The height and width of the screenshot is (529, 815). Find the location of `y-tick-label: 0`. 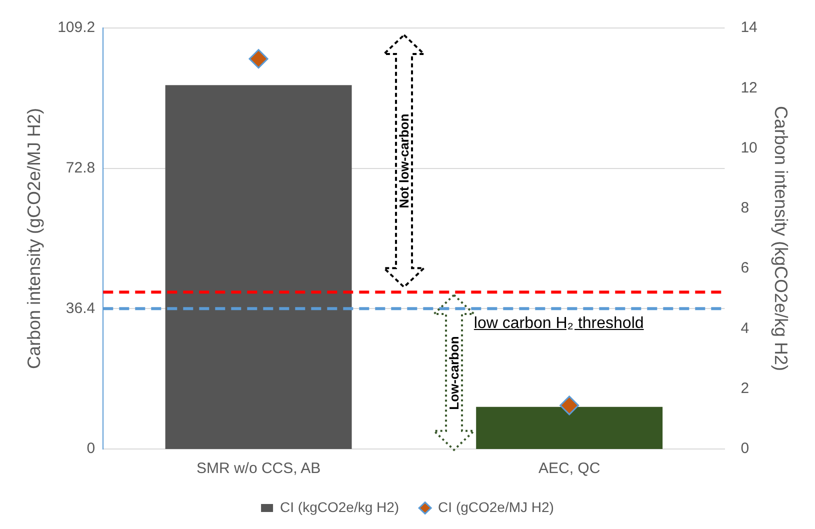

y-tick-label: 0 is located at coordinates (91, 449).